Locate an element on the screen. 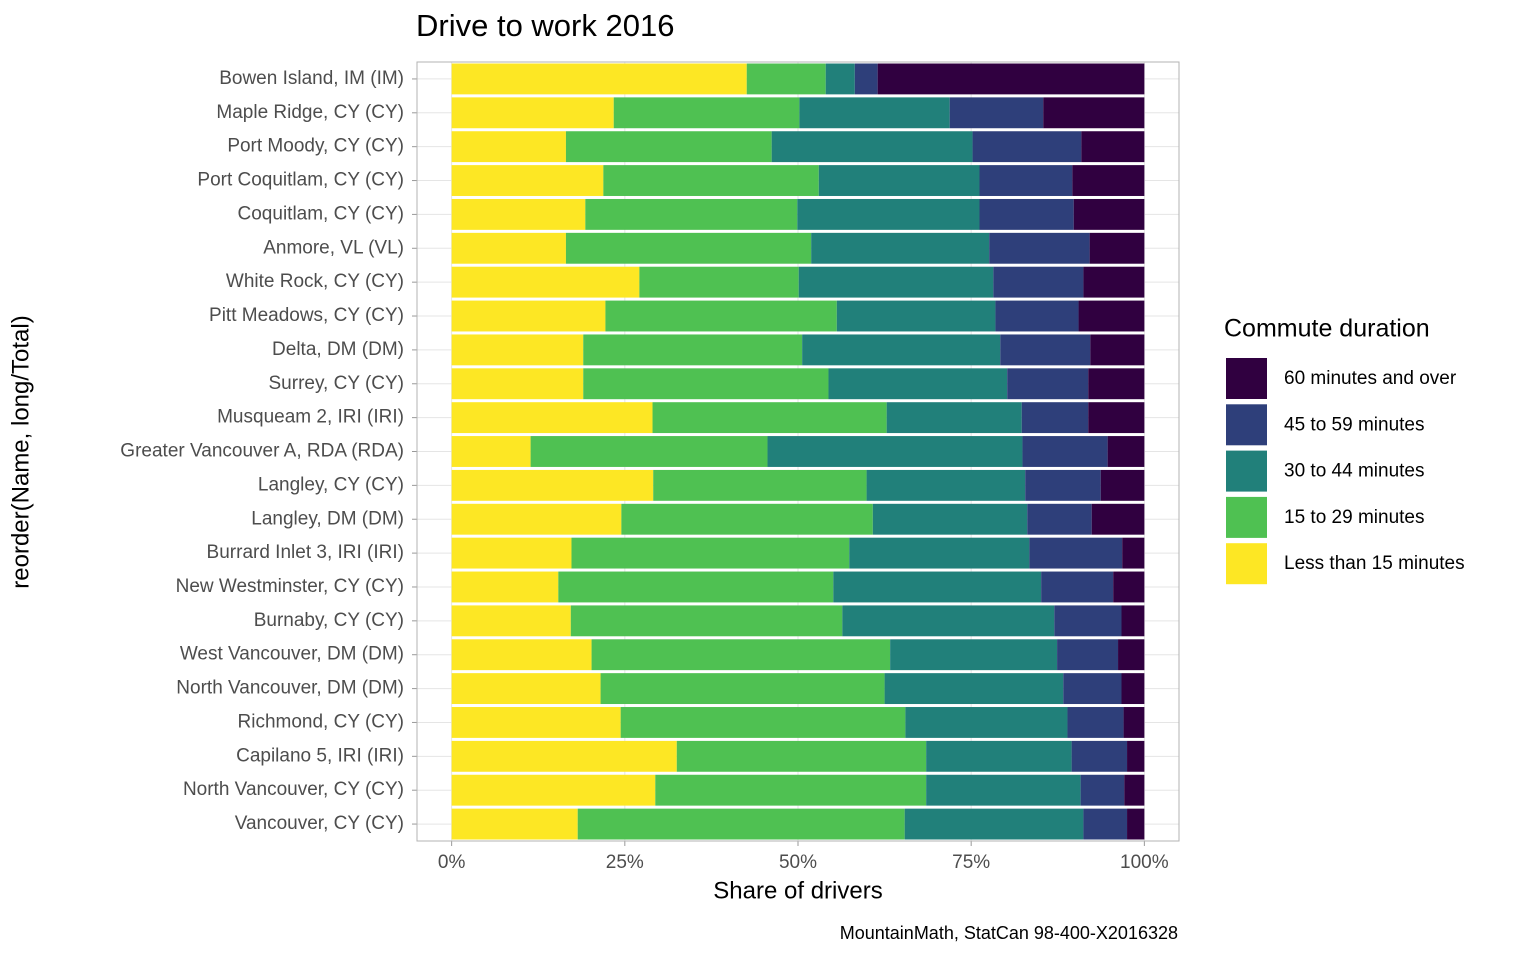  y-tick-label: Bowen Island, IM (IM) is located at coordinates (311, 78).